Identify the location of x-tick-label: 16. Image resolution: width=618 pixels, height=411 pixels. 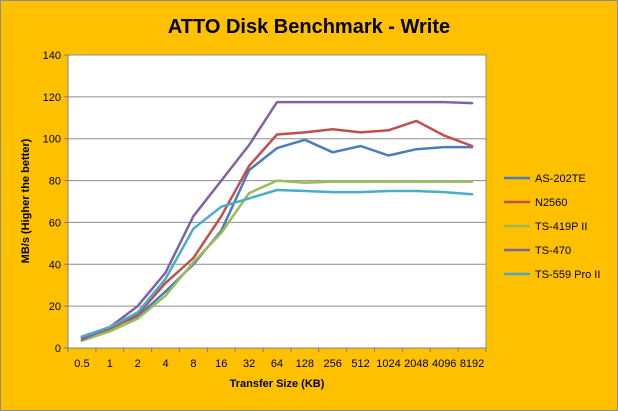
(221, 364).